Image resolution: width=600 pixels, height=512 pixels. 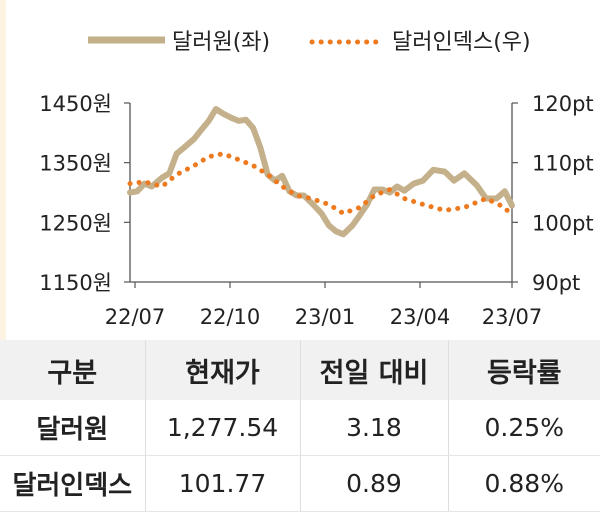 I want to click on x-tick-label-1: 22/10, so click(x=230, y=317).